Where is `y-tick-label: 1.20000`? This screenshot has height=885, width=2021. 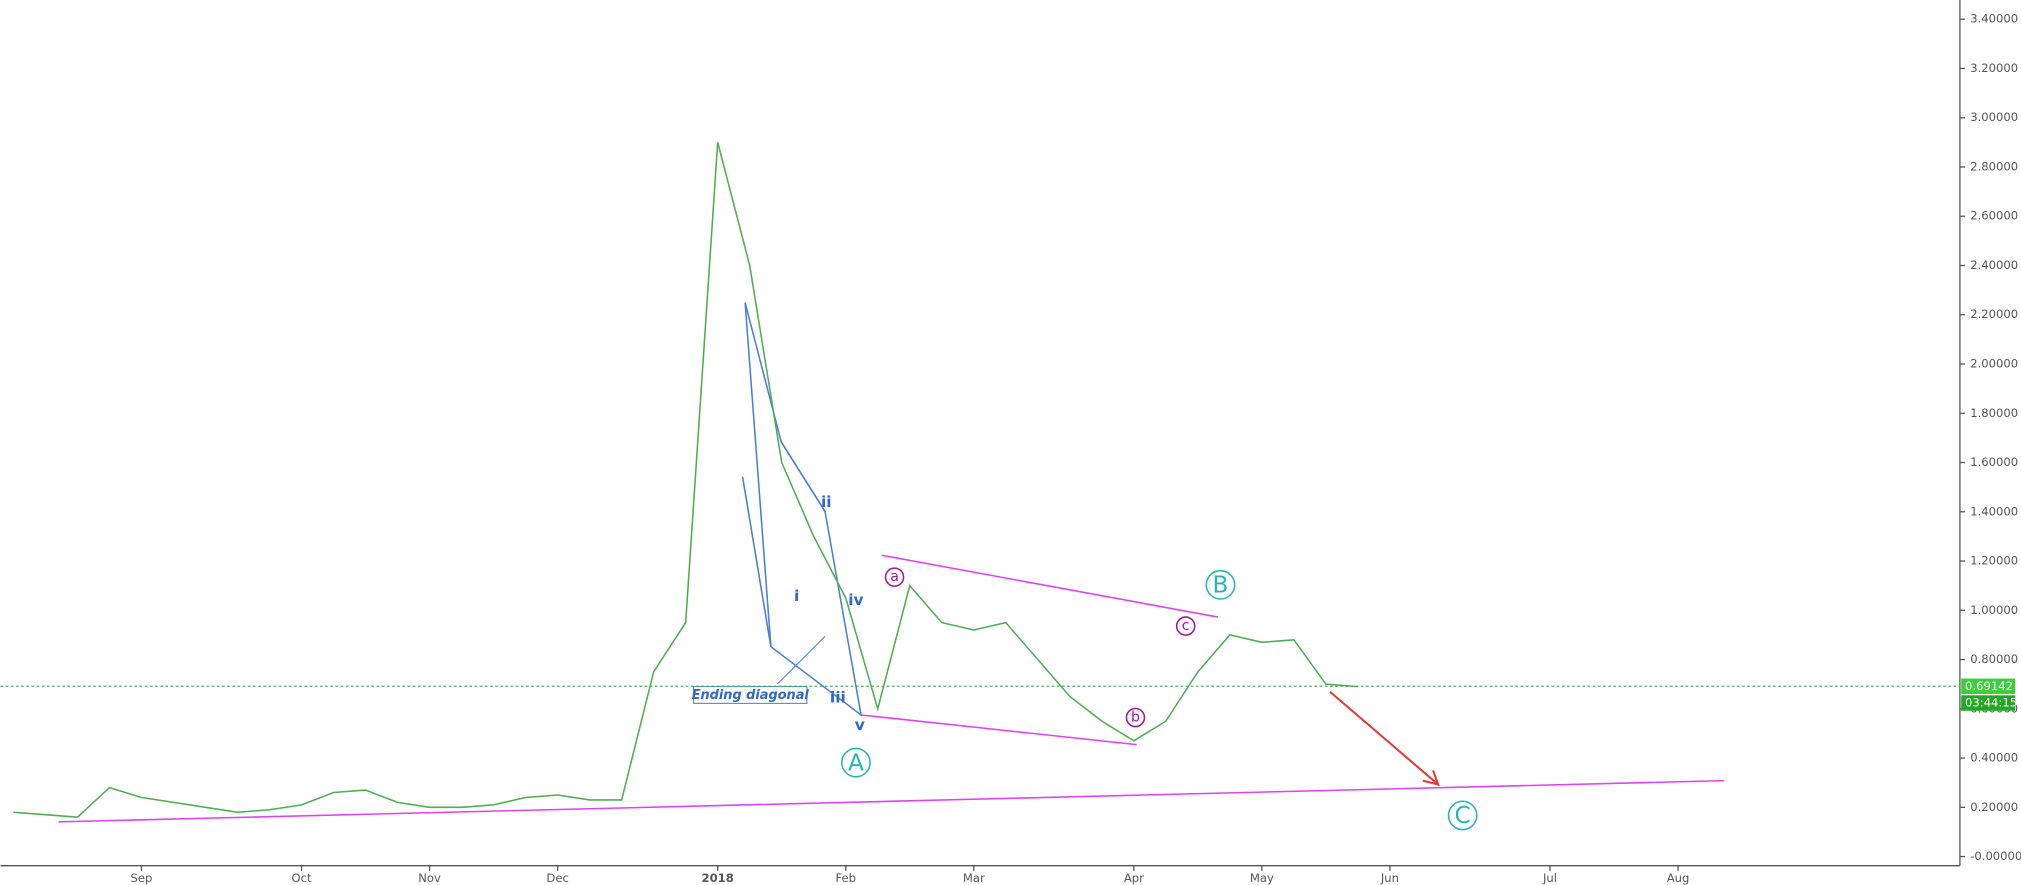
y-tick-label: 1.20000 is located at coordinates (1994, 561).